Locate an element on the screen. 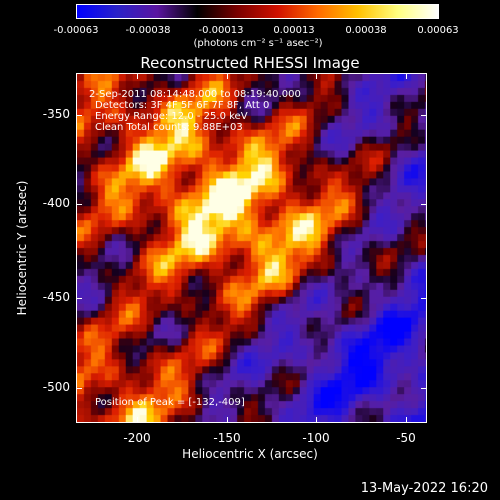 Image resolution: width=500 pixels, height=500 pixels. time-range-text: 2-Sep-2011 08:14:48.000 to 08:19:40.000 is located at coordinates (195, 94).